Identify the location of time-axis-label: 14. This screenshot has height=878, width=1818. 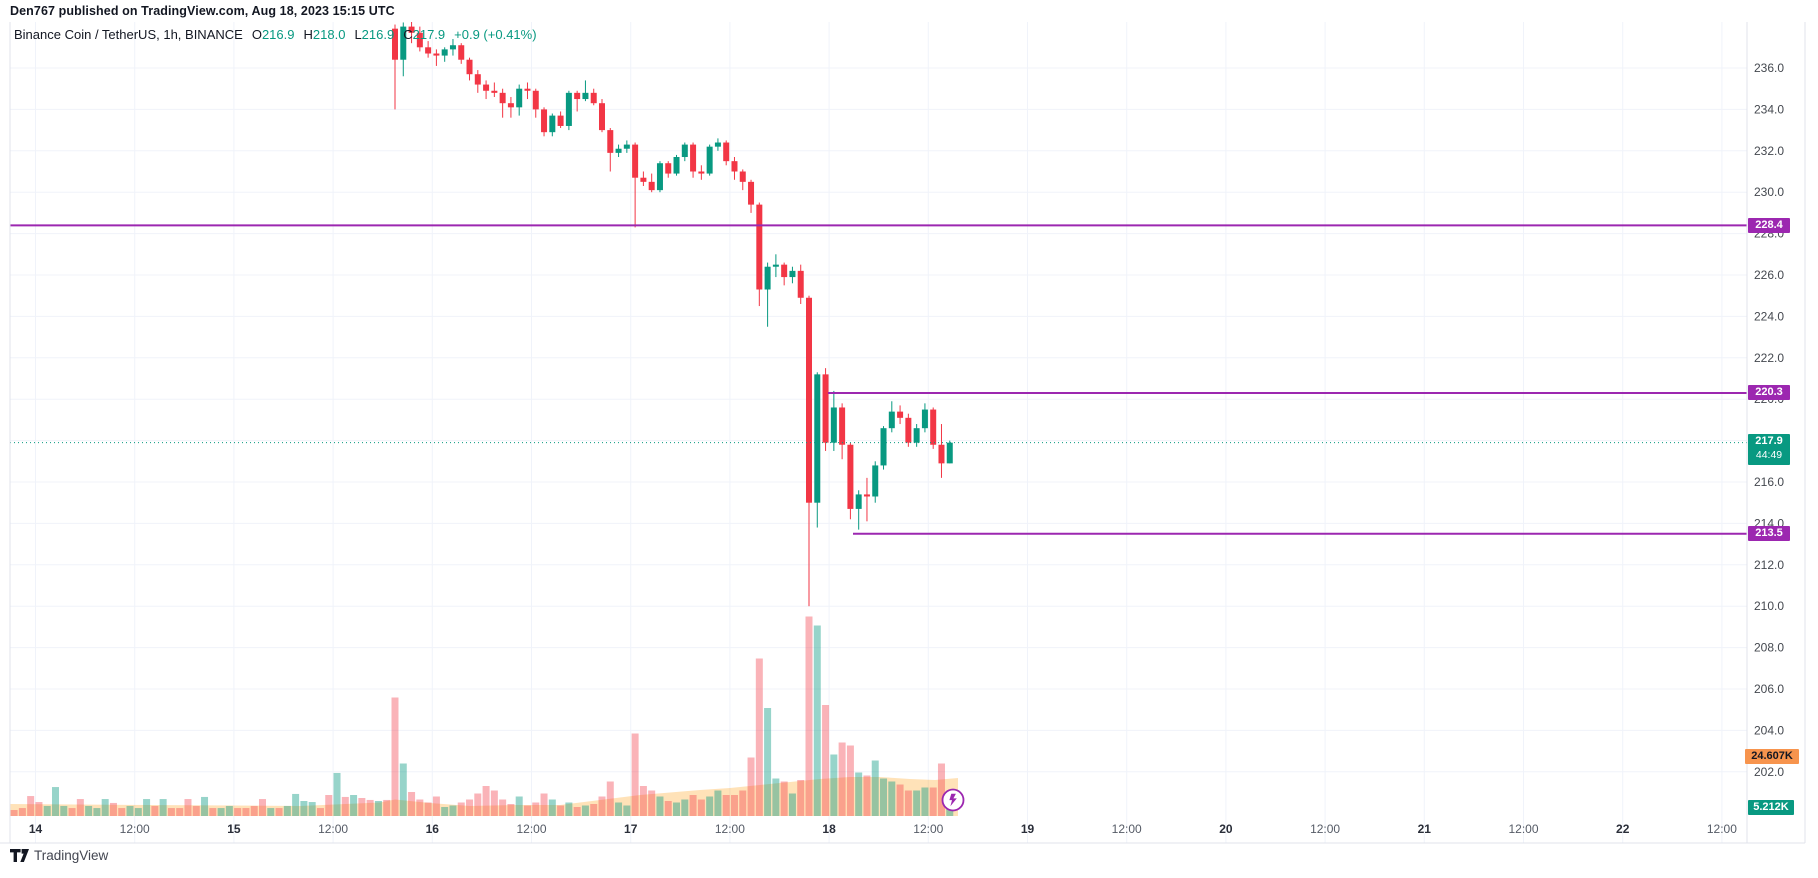
(36, 829).